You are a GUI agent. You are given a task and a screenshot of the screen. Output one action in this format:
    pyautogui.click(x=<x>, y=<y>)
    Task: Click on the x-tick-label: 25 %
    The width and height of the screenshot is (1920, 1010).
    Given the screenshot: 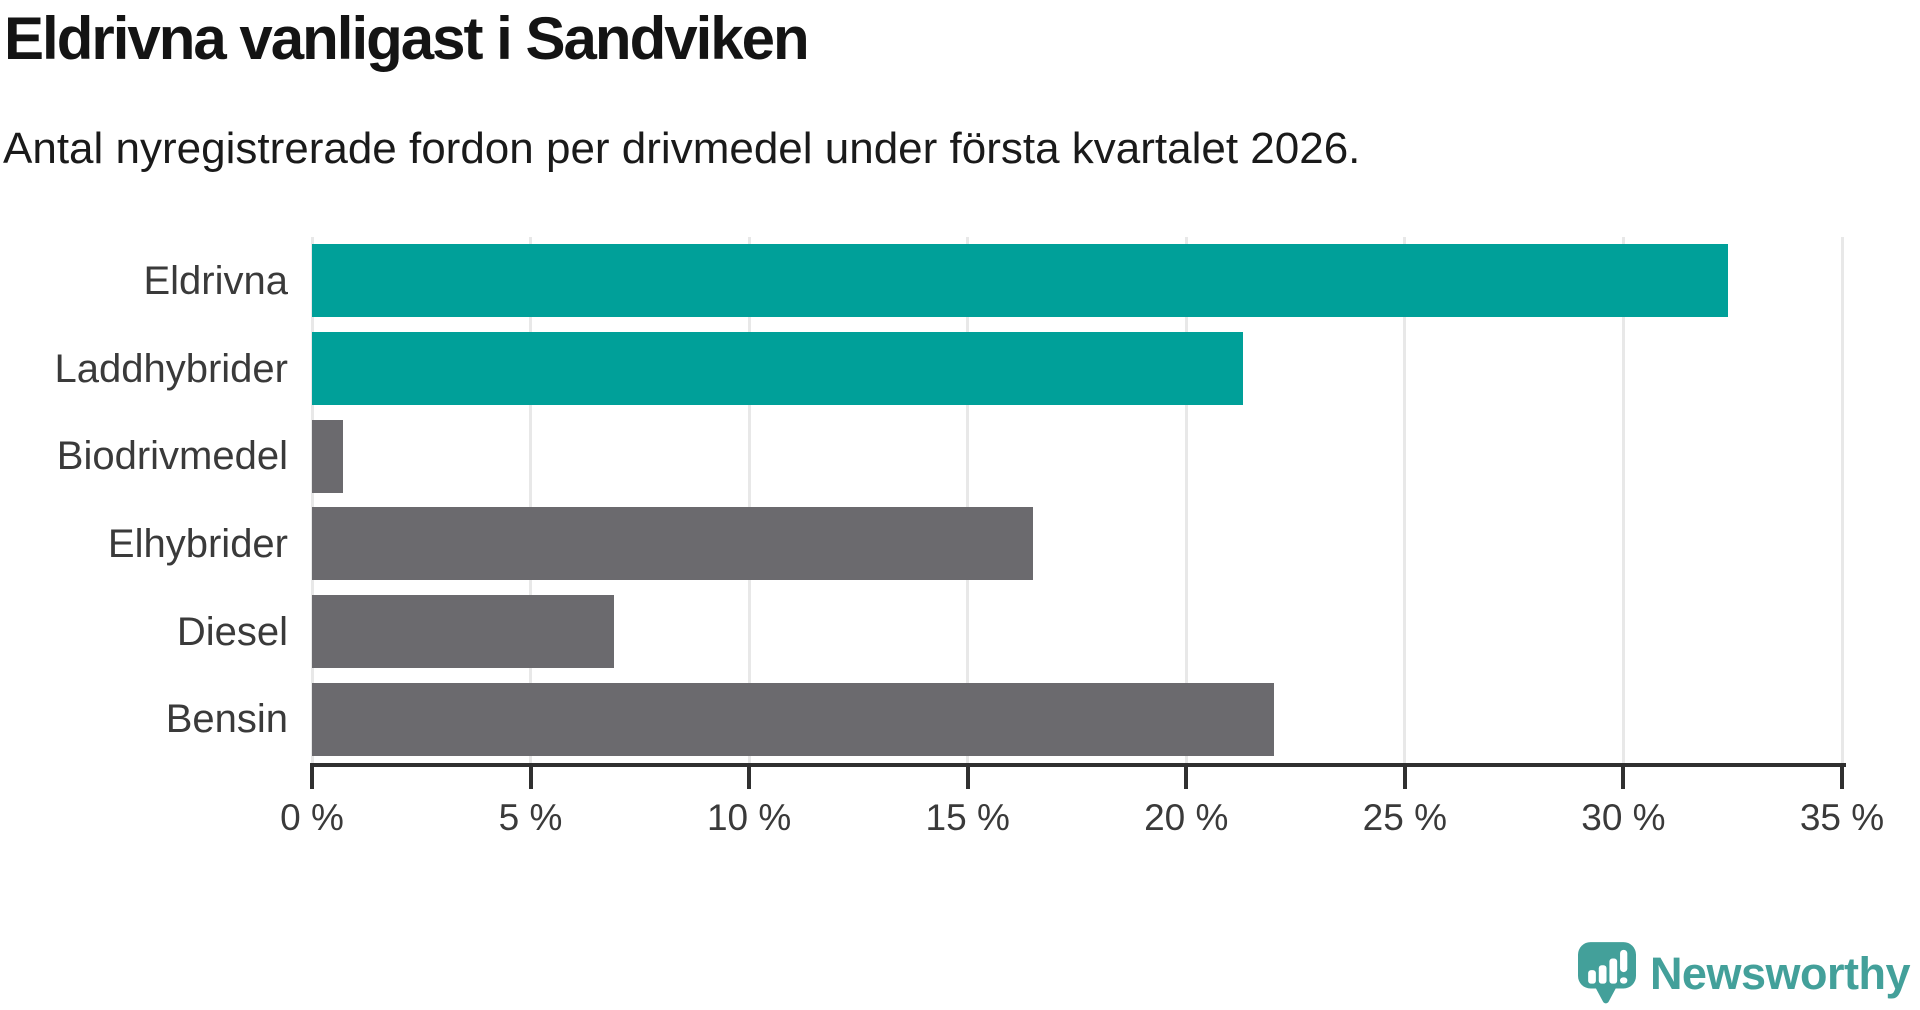 What is the action you would take?
    pyautogui.click(x=1405, y=817)
    